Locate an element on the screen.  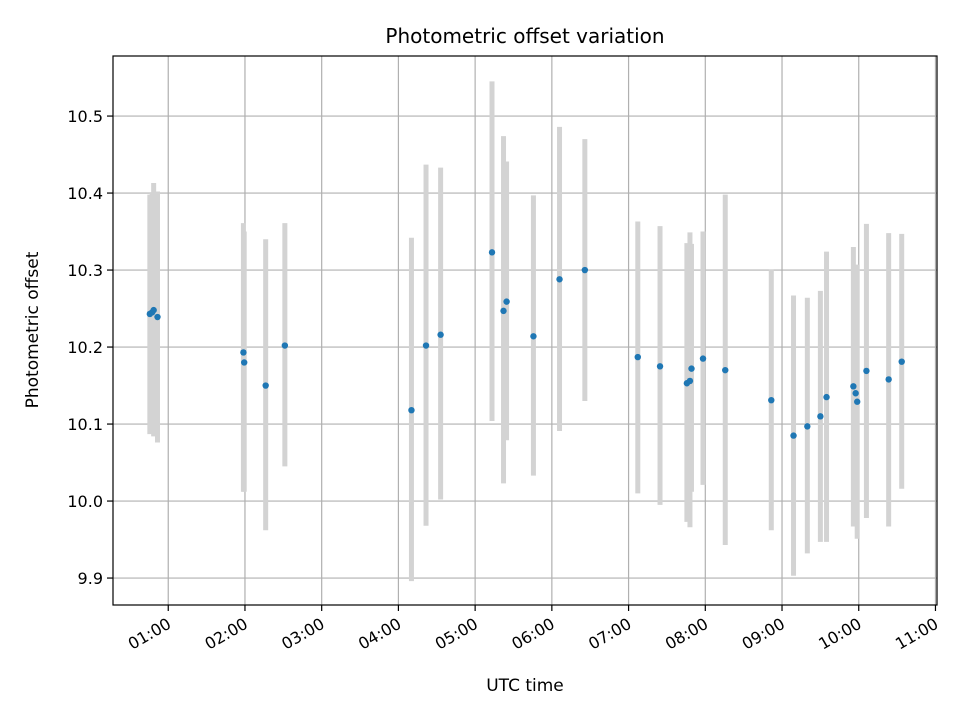
y-tick-label: 9.9 is located at coordinates (90, 578).